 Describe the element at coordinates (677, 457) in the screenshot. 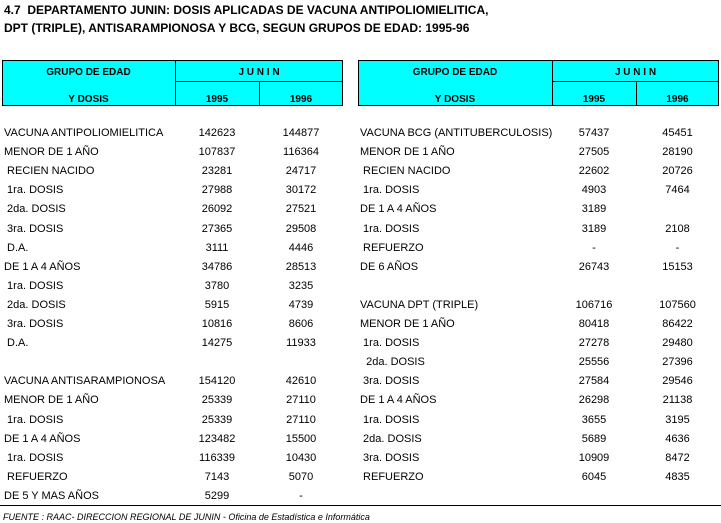

I see `cell-value: 8472` at that location.